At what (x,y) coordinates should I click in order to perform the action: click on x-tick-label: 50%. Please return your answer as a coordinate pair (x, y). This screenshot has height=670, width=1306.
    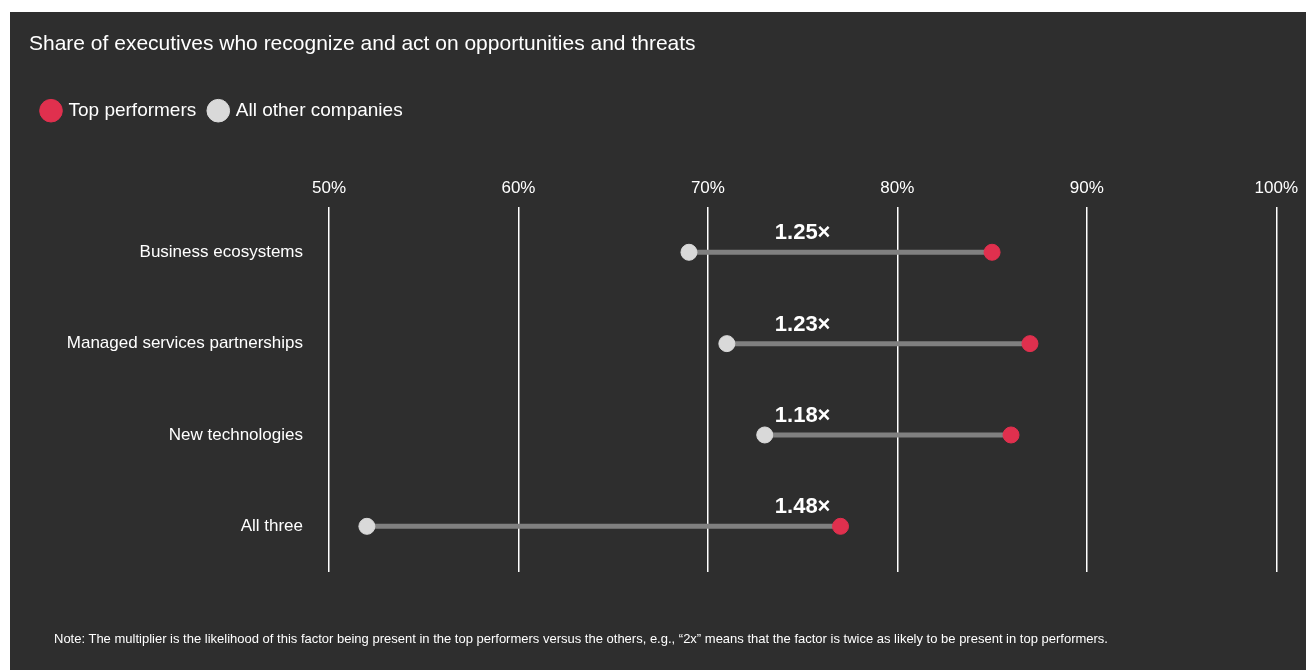
    Looking at the image, I should click on (329, 188).